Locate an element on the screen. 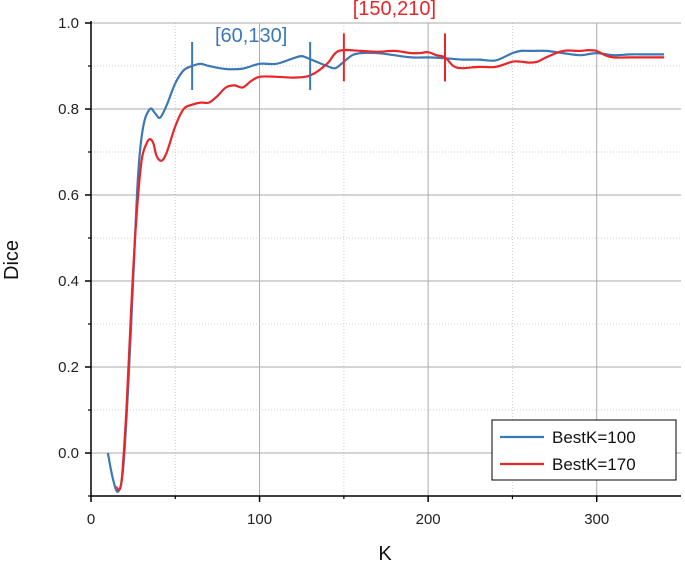 This screenshot has width=685, height=568. y-tick-label: 0.8 is located at coordinates (68, 109).